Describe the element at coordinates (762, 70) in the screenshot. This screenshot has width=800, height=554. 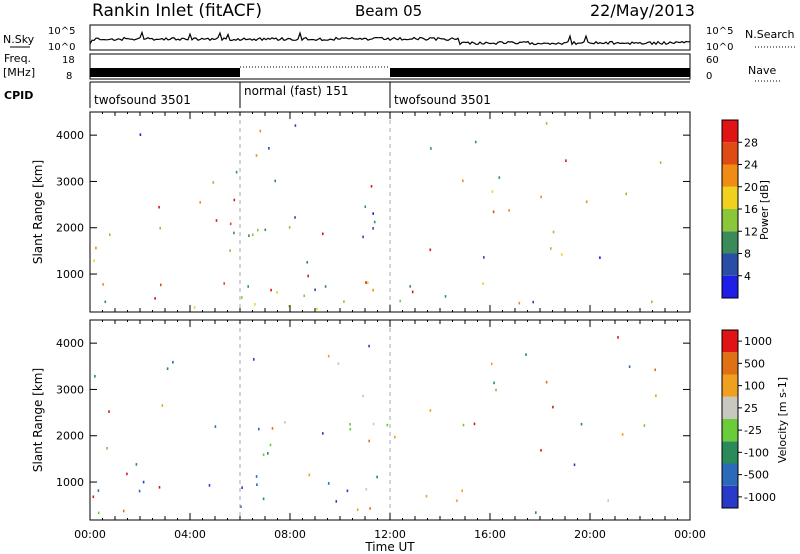
I see `nave-label: Nave` at that location.